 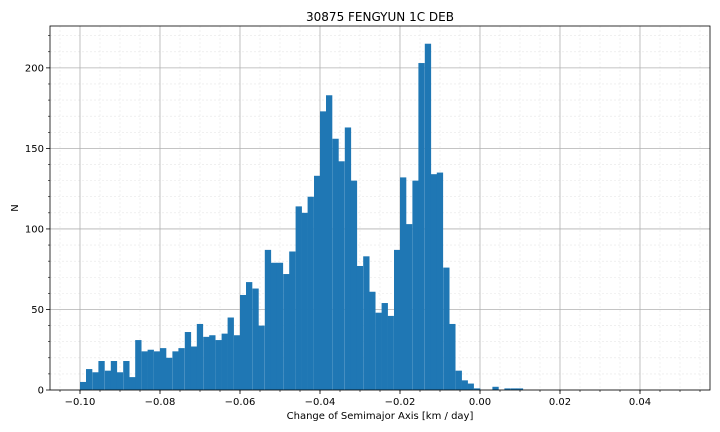 What do you see at coordinates (320, 402) in the screenshot?
I see `x-tick-label: −0.04` at bounding box center [320, 402].